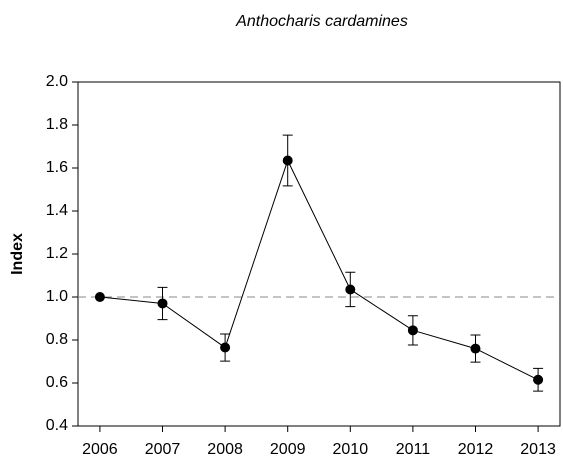 The width and height of the screenshot is (563, 464). What do you see at coordinates (17, 254) in the screenshot?
I see `y-axis-label: Index` at bounding box center [17, 254].